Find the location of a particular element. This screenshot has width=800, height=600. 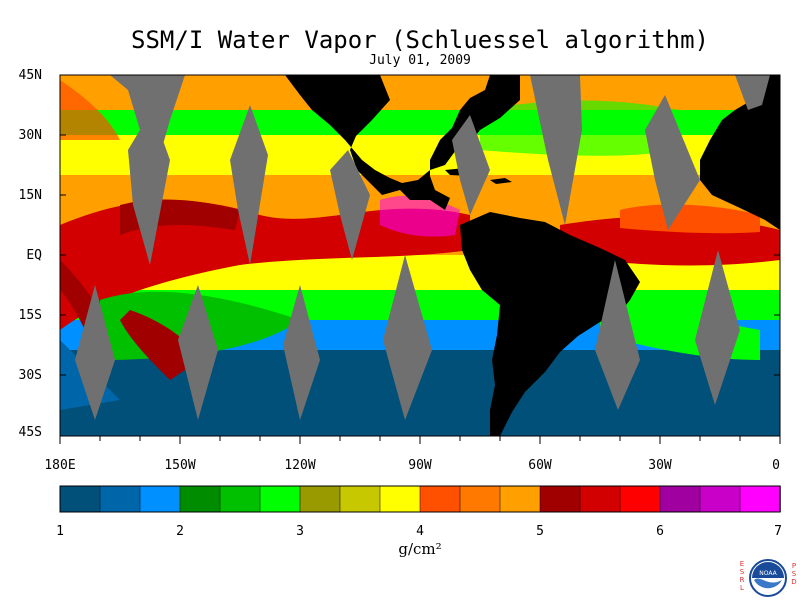

colorbar-tick-label: 6 is located at coordinates (660, 531).